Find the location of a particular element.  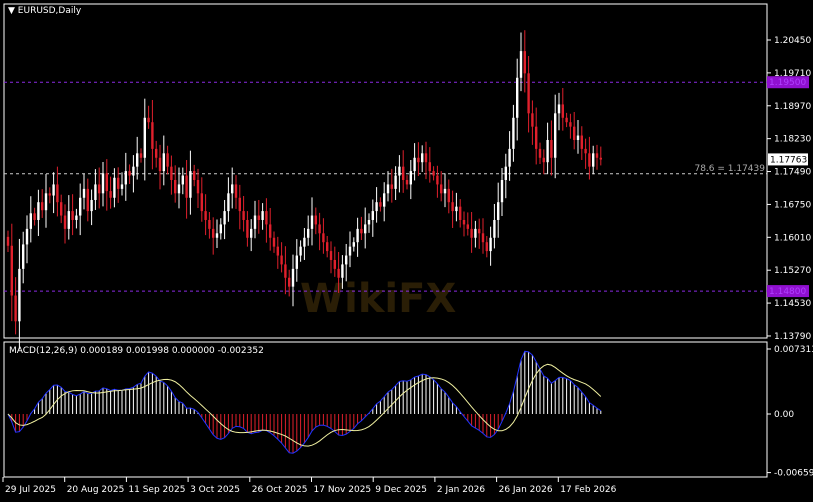

price-tick-label: 1.20450 is located at coordinates (792, 41).